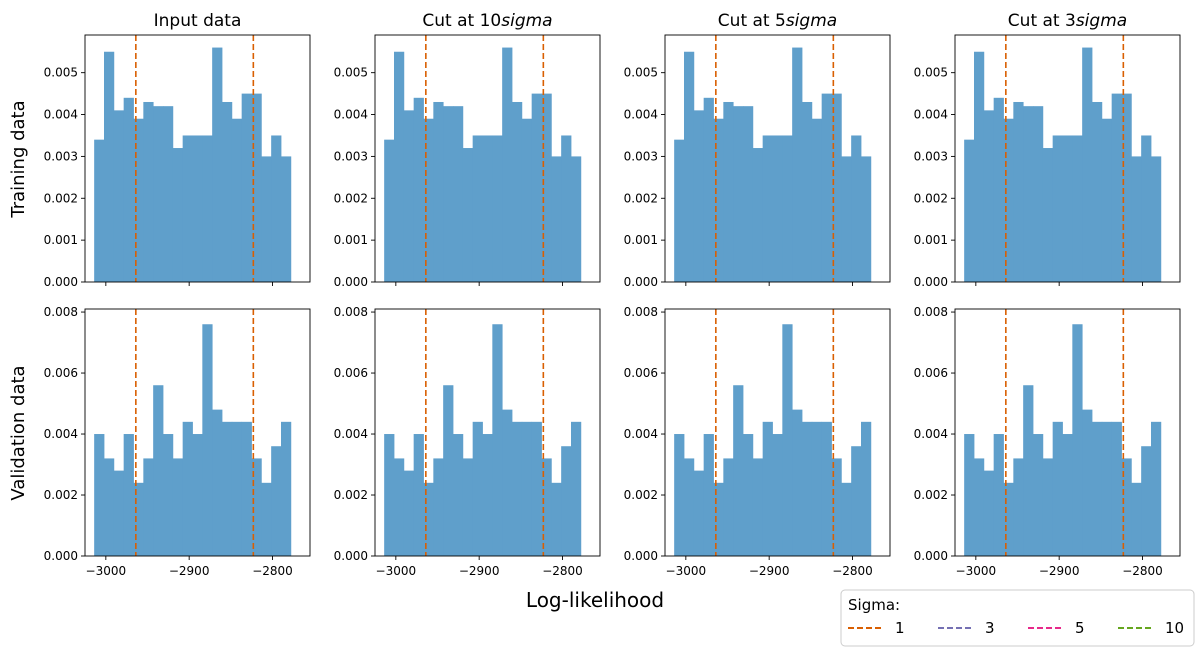 The height and width of the screenshot is (652, 1204). What do you see at coordinates (990, 628) in the screenshot?
I see `legend-label-sigma-3: 3` at bounding box center [990, 628].